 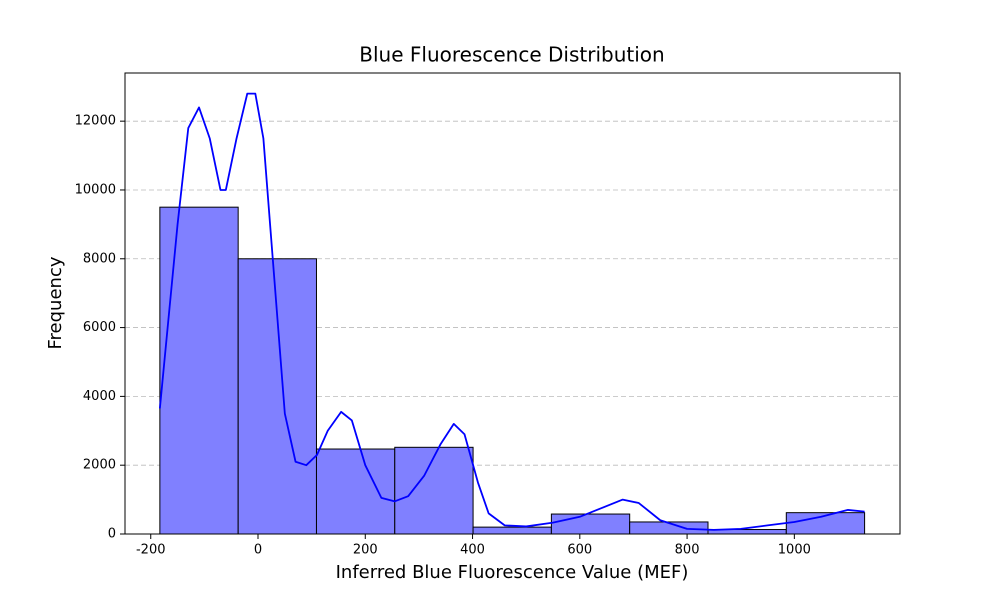 What do you see at coordinates (794, 550) in the screenshot?
I see `x-tick-label: 1000` at bounding box center [794, 550].